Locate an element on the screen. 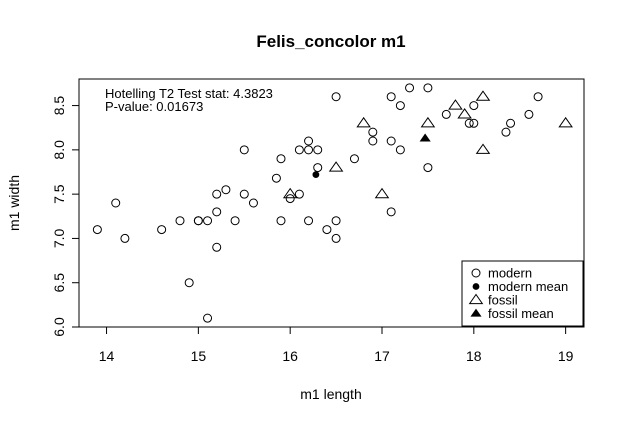 The height and width of the screenshot is (425, 624). x-tick-label: 18 is located at coordinates (474, 356).